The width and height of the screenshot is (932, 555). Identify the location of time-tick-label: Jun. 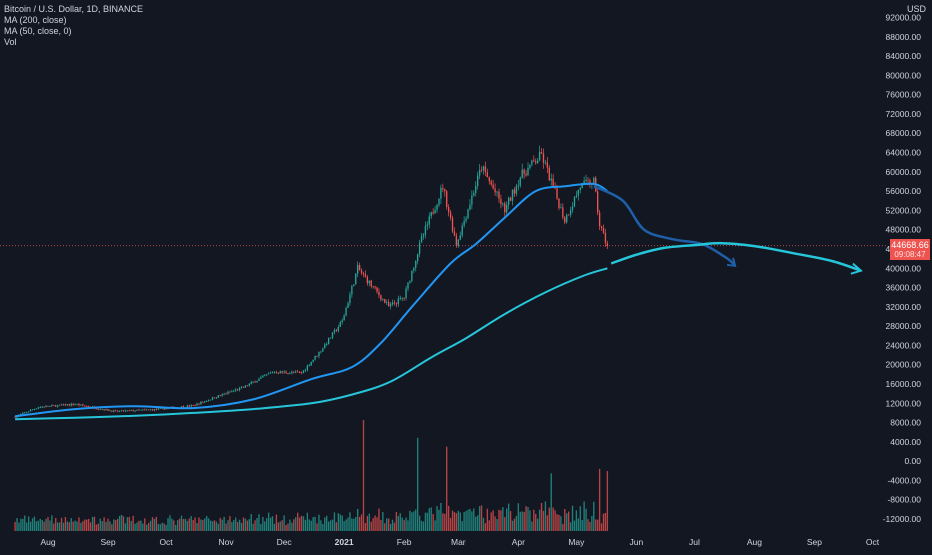
(637, 542).